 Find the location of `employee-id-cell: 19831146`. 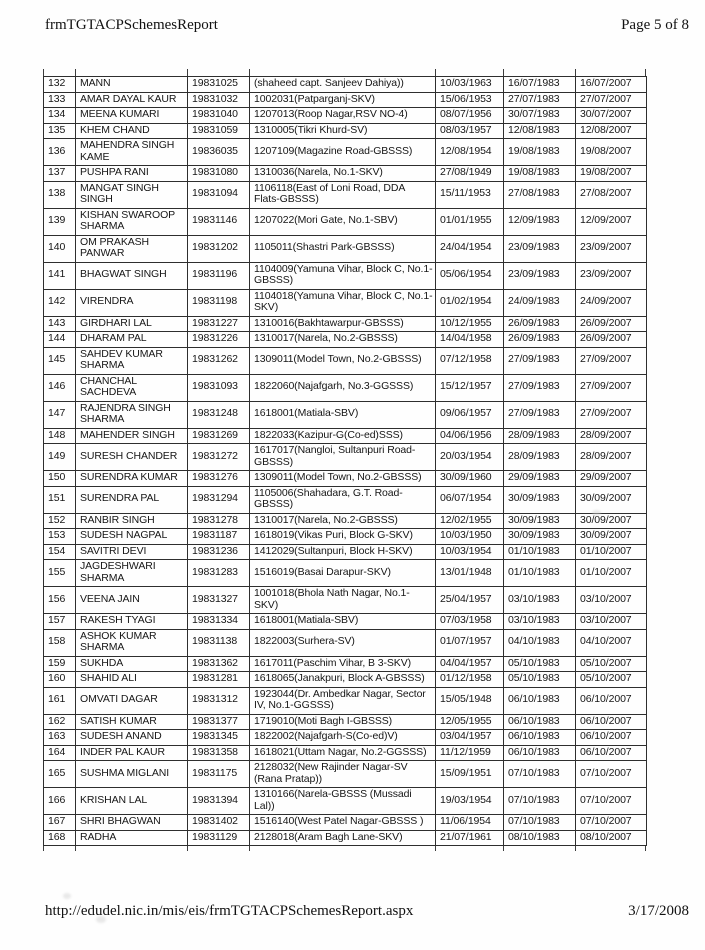

employee-id-cell: 19831146 is located at coordinates (218, 221).